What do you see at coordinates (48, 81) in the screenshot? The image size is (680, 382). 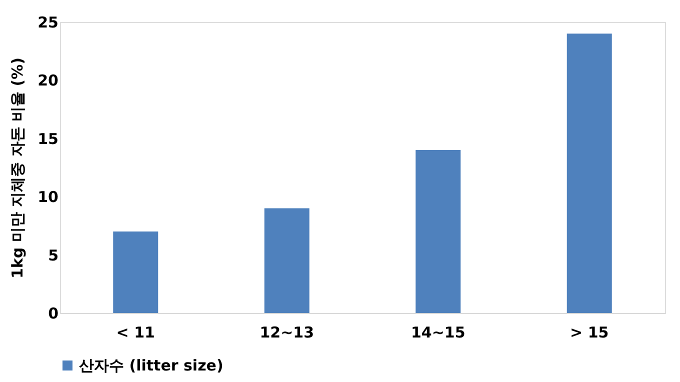 I see `y-tick-label: 20` at bounding box center [48, 81].